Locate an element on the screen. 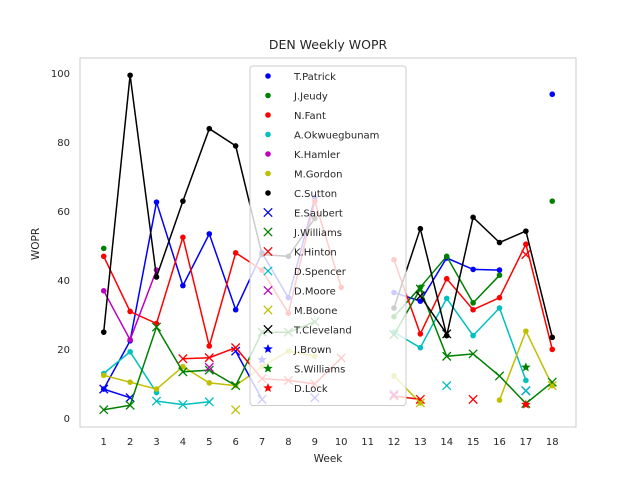  legend-marker-t-cleveland is located at coordinates (268, 329).